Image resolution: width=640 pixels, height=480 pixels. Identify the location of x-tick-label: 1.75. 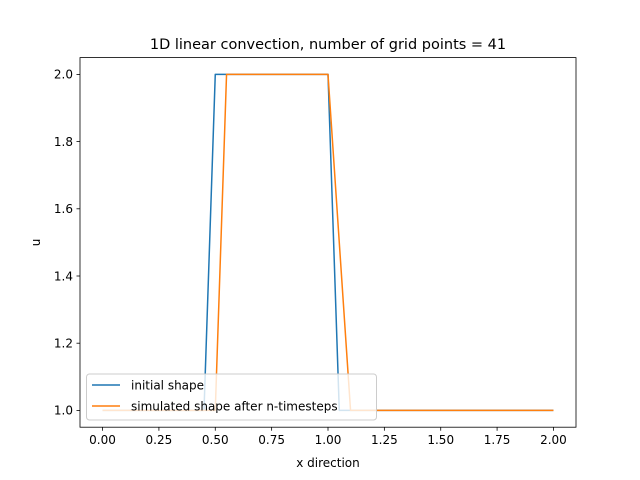
(497, 440).